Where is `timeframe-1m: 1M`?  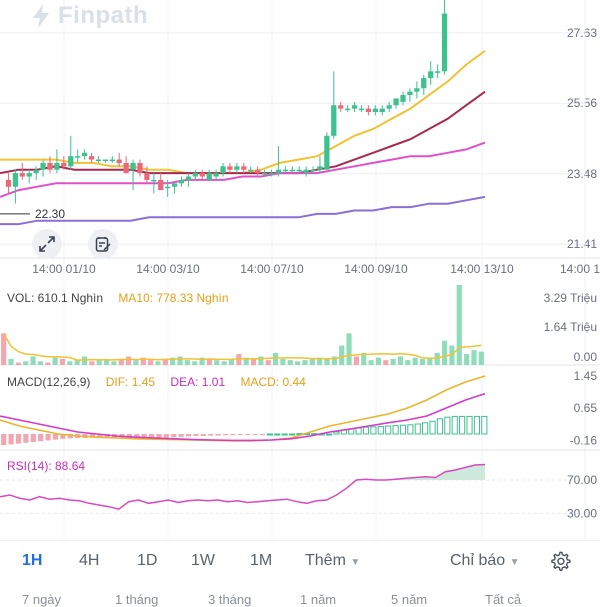
timeframe-1m: 1M is located at coordinates (261, 560).